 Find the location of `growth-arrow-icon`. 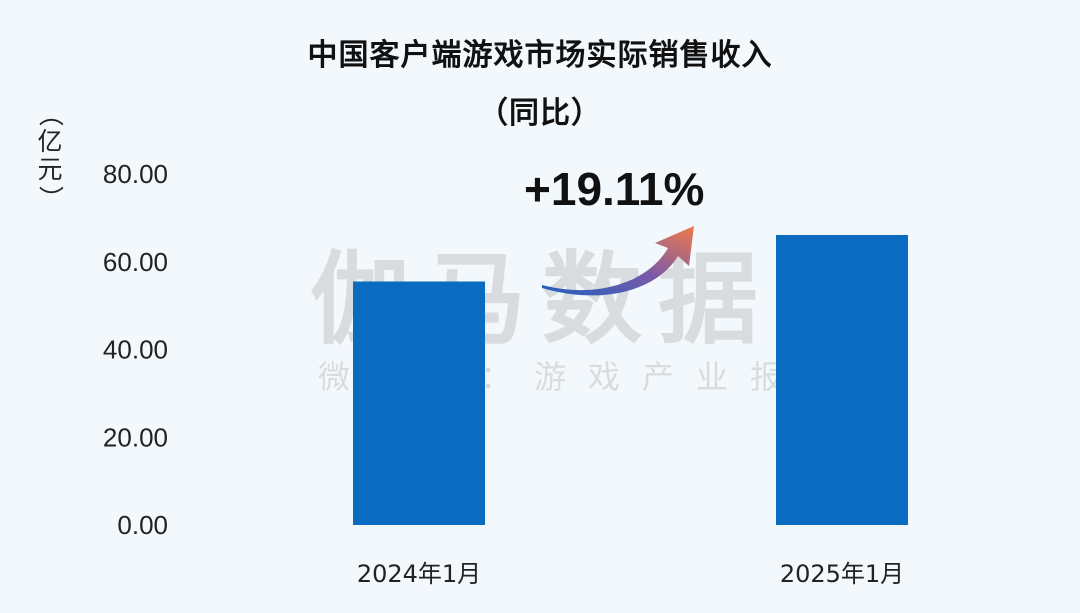

growth-arrow-icon is located at coordinates (618, 261).